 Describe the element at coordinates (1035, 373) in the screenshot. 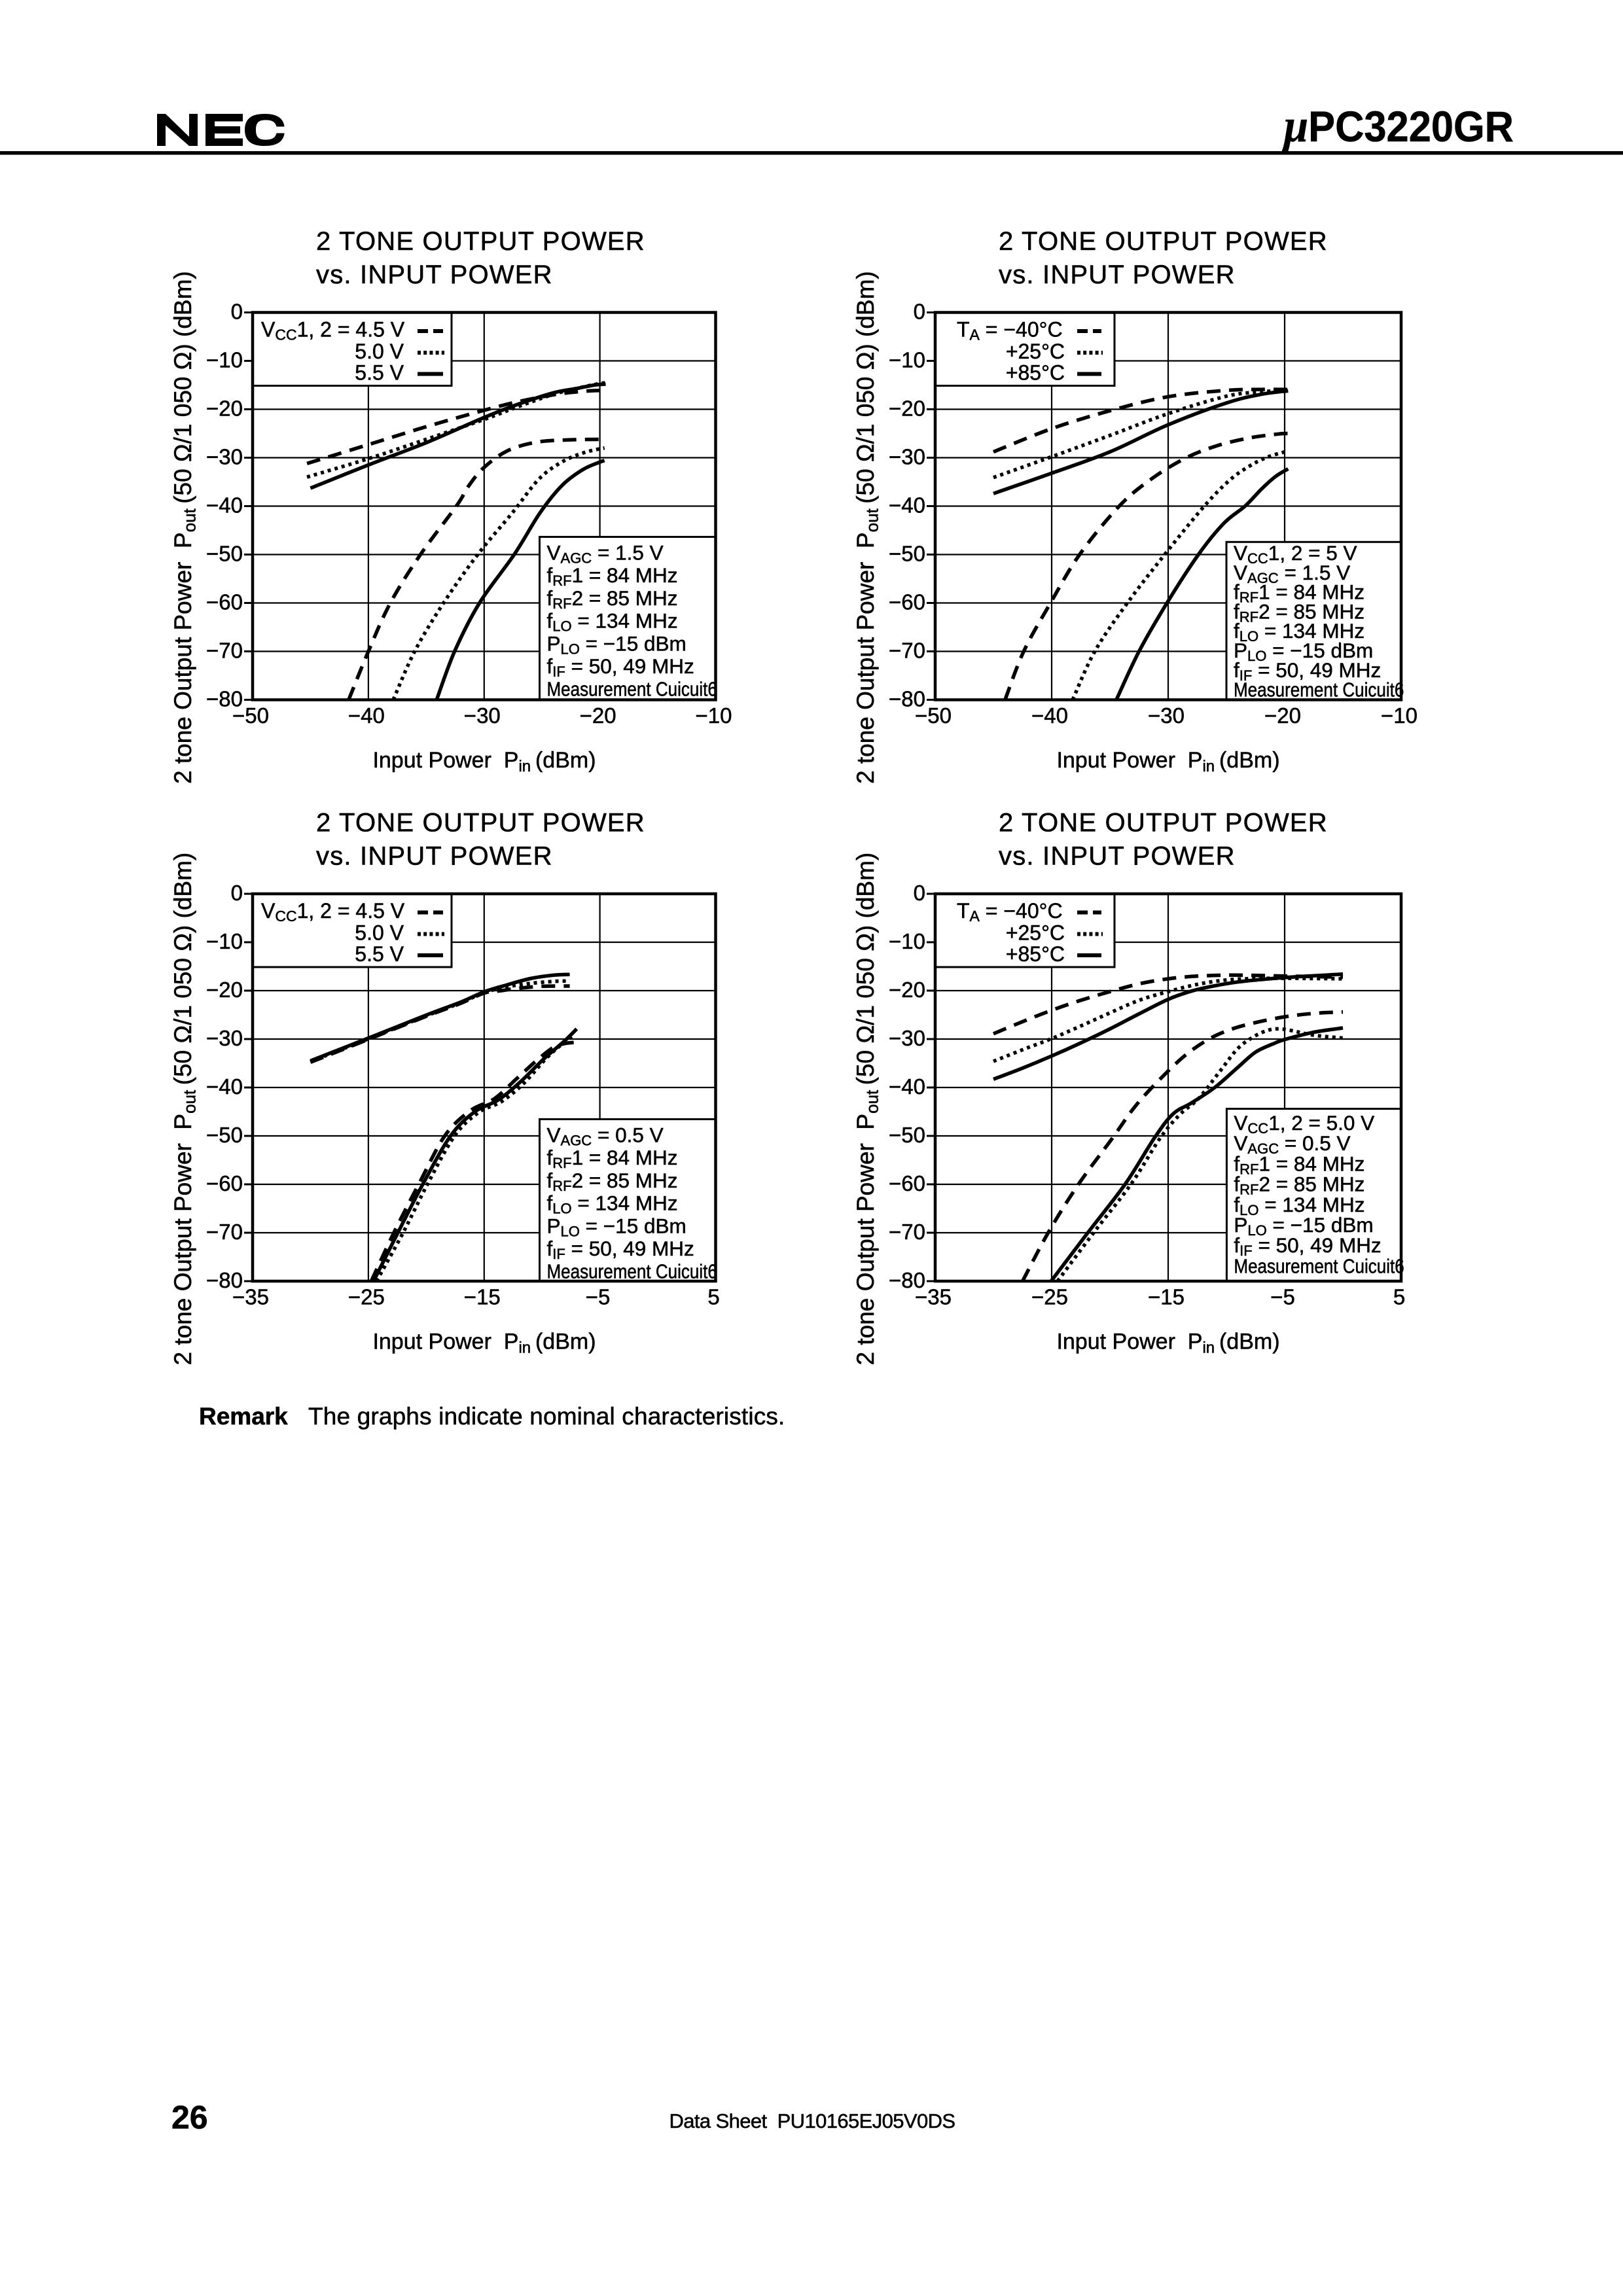

I see `svg-text: +85°C` at that location.